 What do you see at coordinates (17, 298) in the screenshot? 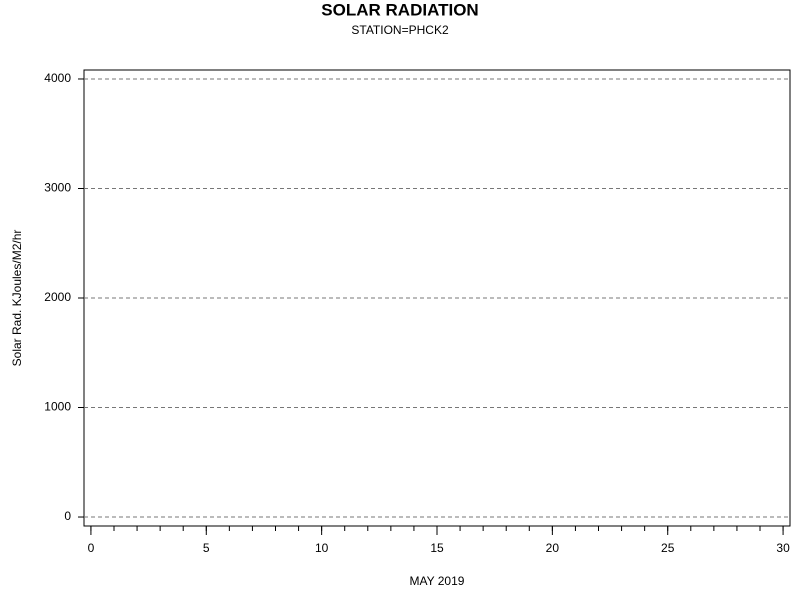
I see `y-axis-label: Solar Rad. KJoules/M2/hr` at bounding box center [17, 298].